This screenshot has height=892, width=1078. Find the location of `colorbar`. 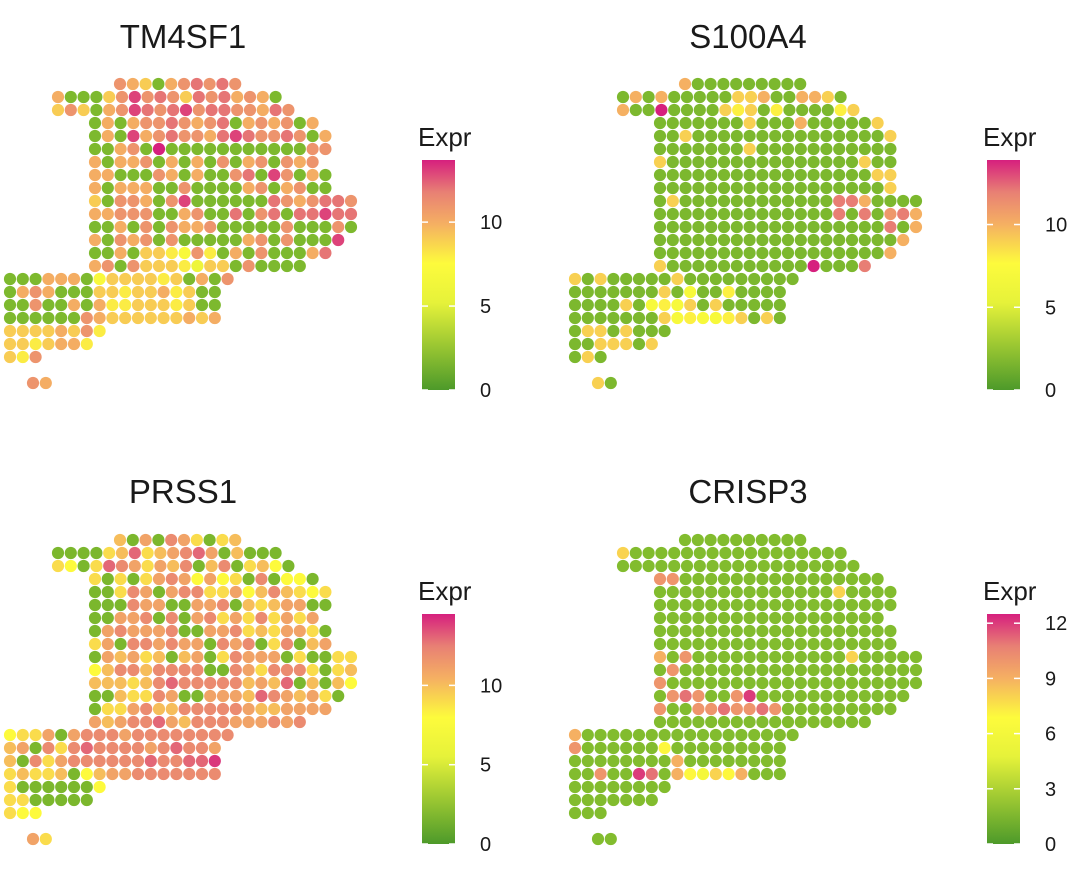

colorbar is located at coordinates (1003, 275).